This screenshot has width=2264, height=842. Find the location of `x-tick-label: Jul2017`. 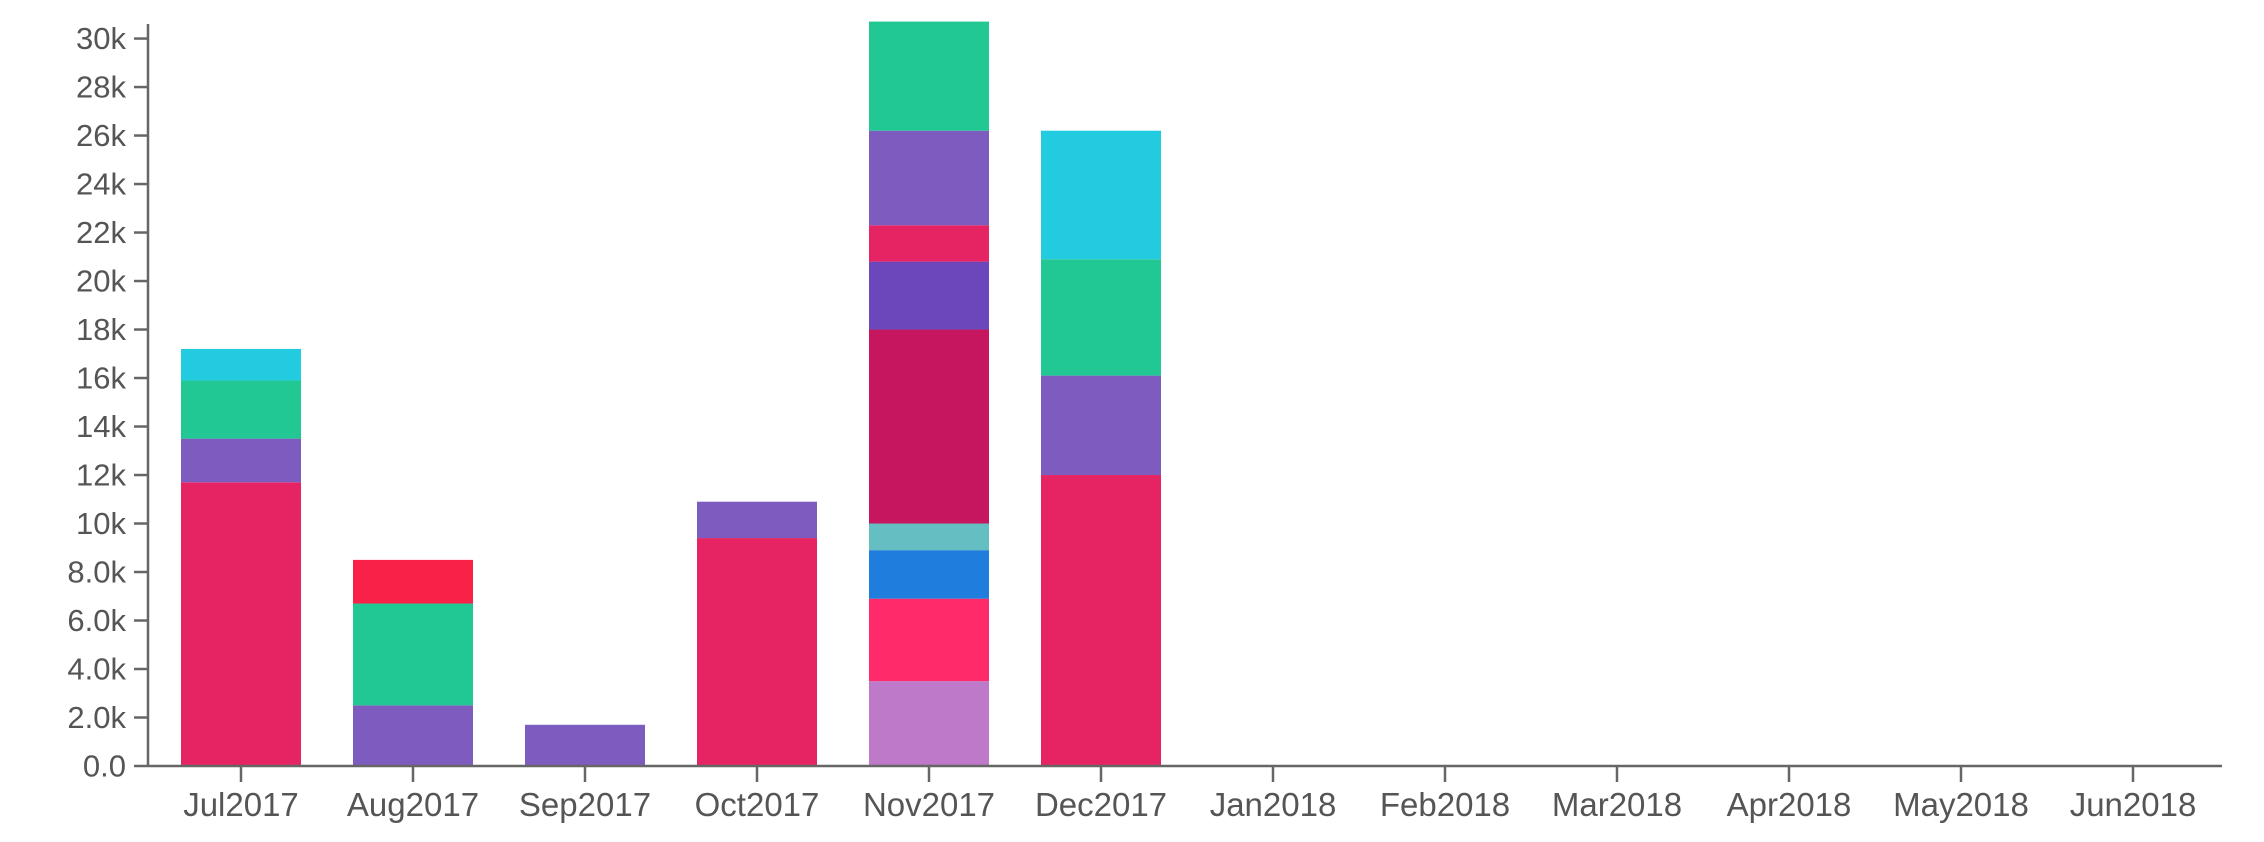

x-tick-label: Jul2017 is located at coordinates (241, 804).